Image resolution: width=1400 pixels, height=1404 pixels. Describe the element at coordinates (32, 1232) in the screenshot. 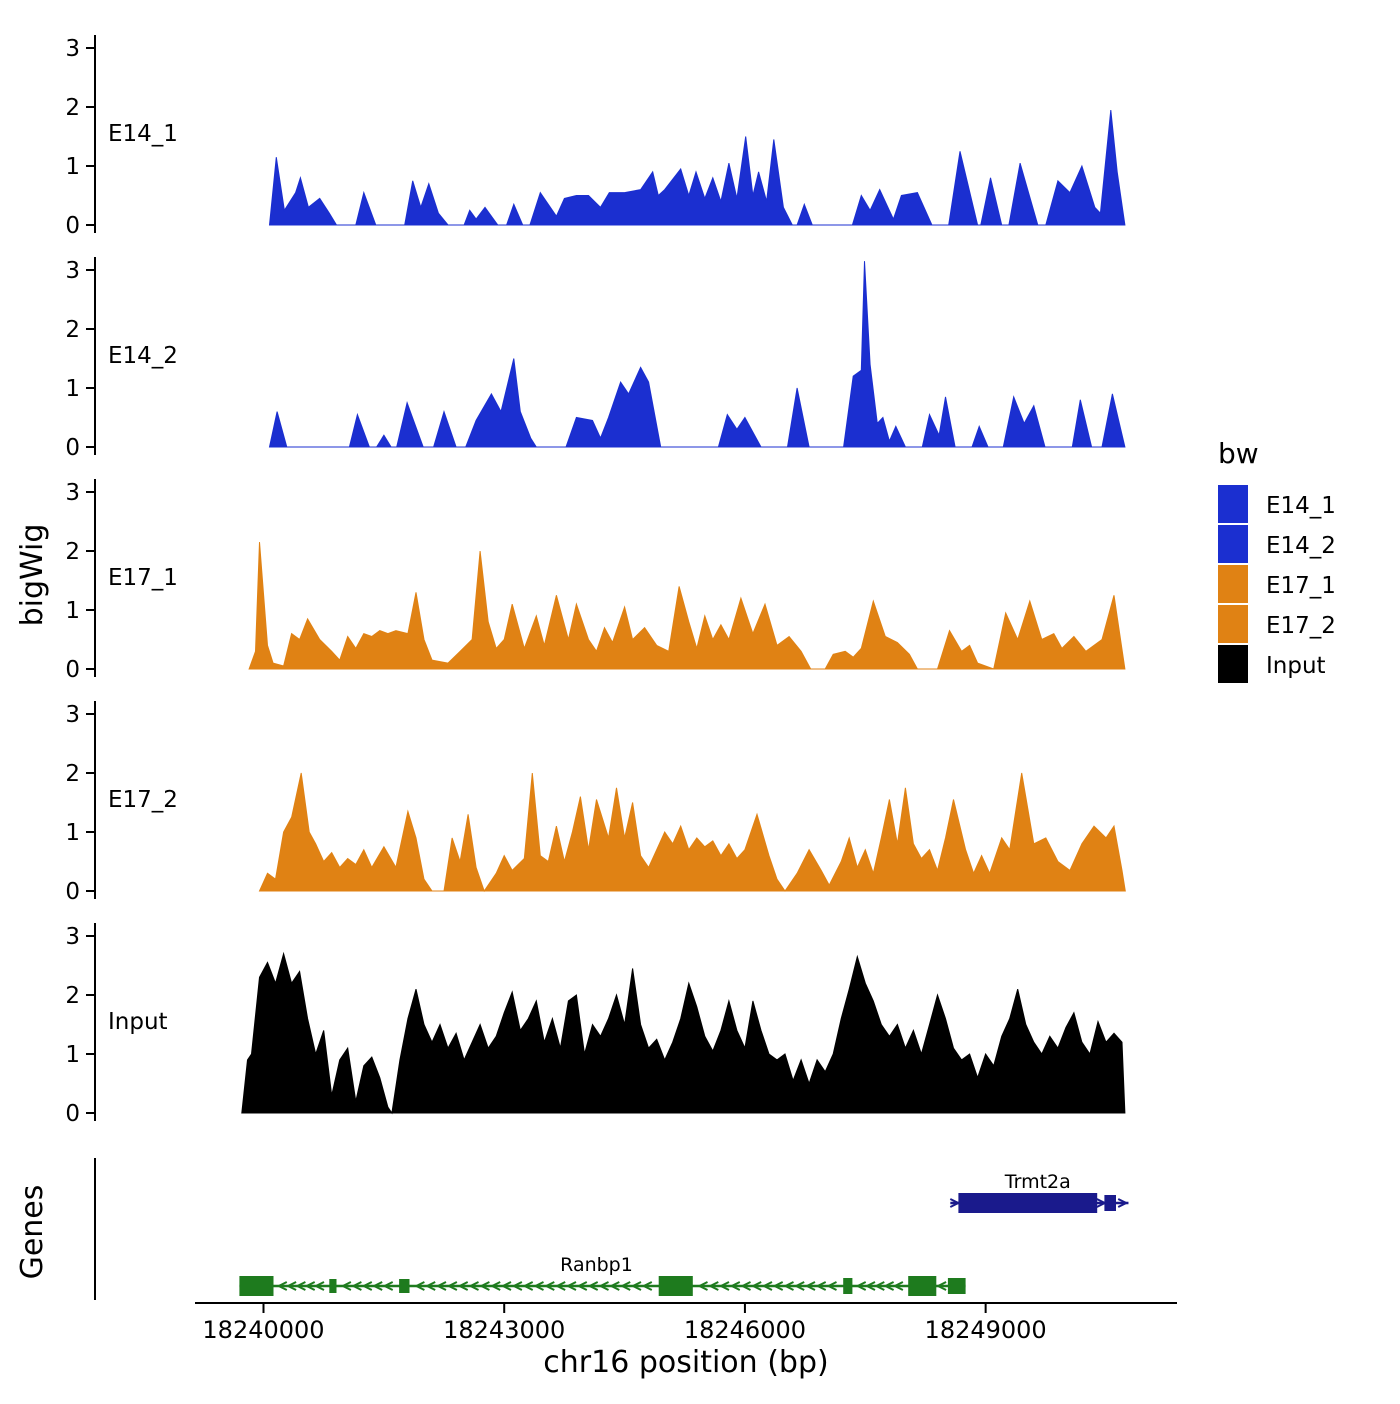

I see `genes-axis-title: Genes` at that location.